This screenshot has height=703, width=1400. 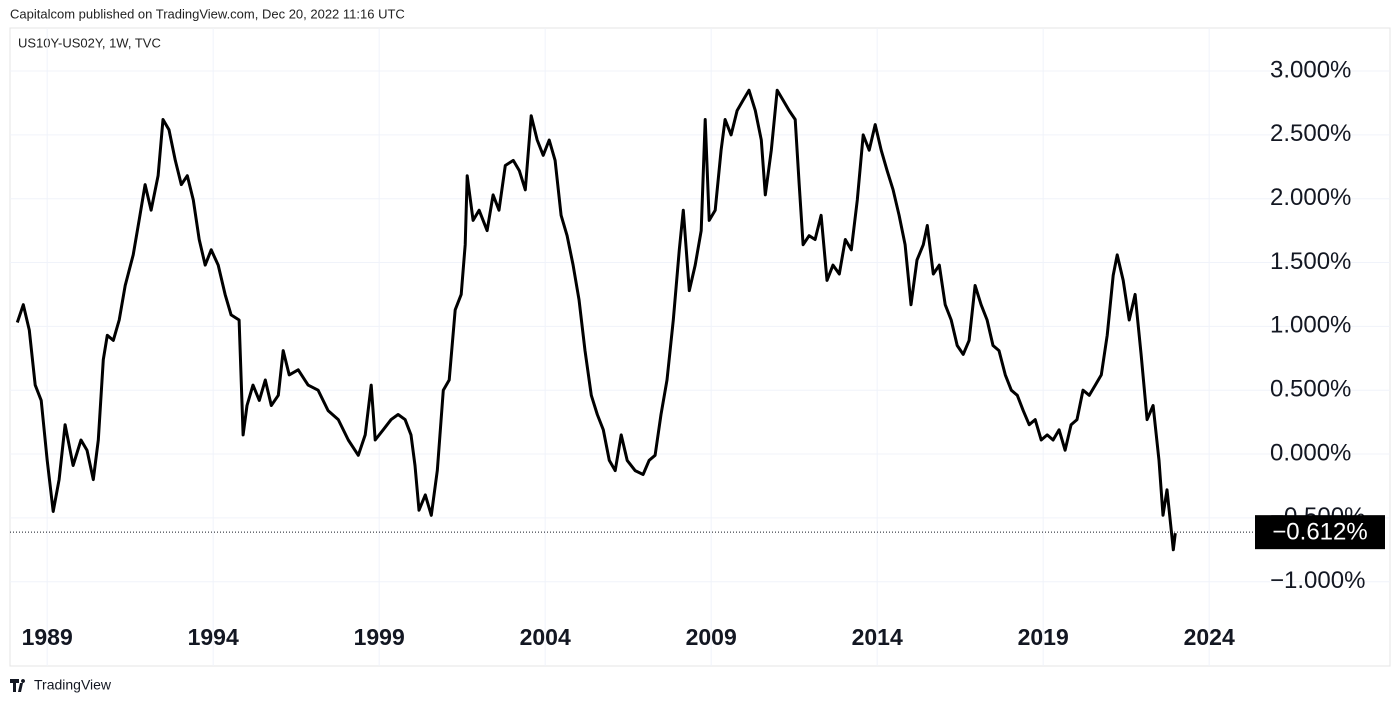 What do you see at coordinates (1317, 580) in the screenshot?
I see `y-tick-label: −1.000%` at bounding box center [1317, 580].